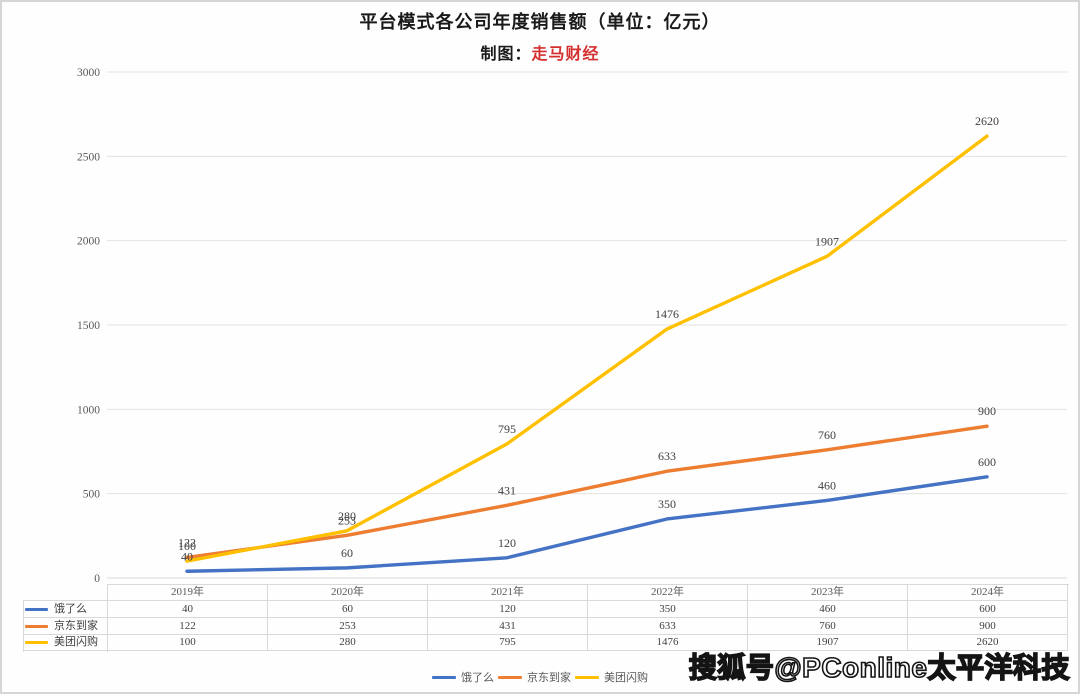 The image size is (1080, 694). Describe the element at coordinates (347, 520) in the screenshot. I see `data-label: 253` at that location.